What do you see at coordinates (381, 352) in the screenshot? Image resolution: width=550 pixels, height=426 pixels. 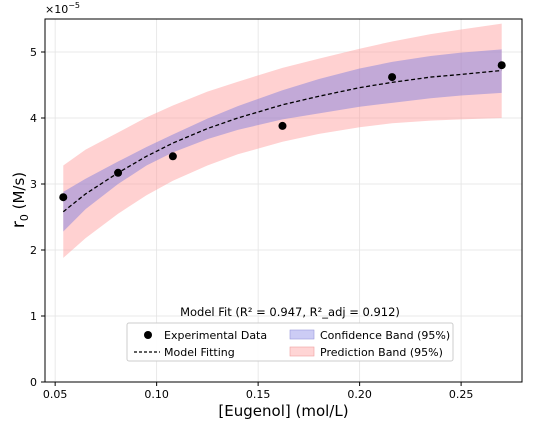 I see `legend-label-prediction: Prediction Band (95%)` at bounding box center [381, 352].